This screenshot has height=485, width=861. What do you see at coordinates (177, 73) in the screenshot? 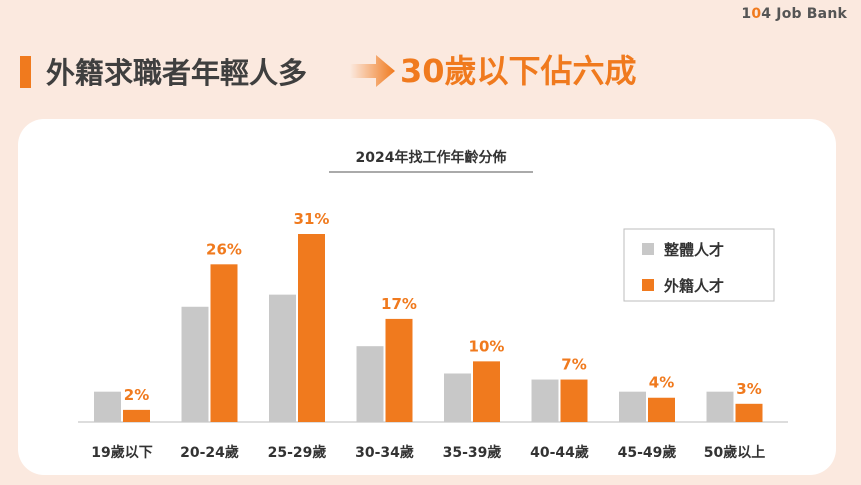
I see `page-title: 外籍求職者年輕人多` at bounding box center [177, 73].